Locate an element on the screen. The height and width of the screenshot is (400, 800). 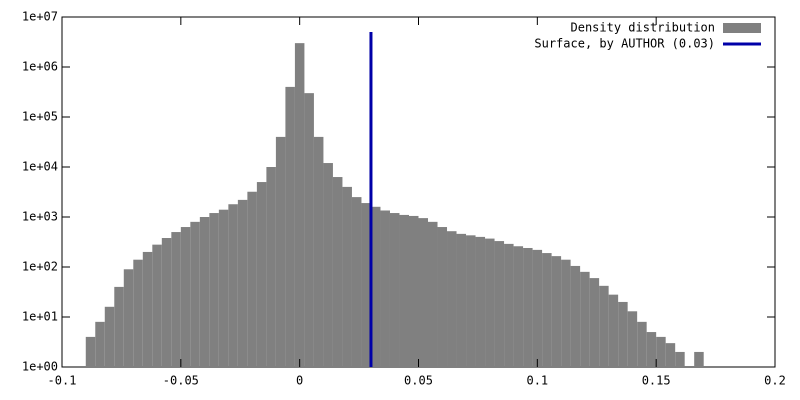
y-tick-label: 1e+01 is located at coordinates (40, 317).